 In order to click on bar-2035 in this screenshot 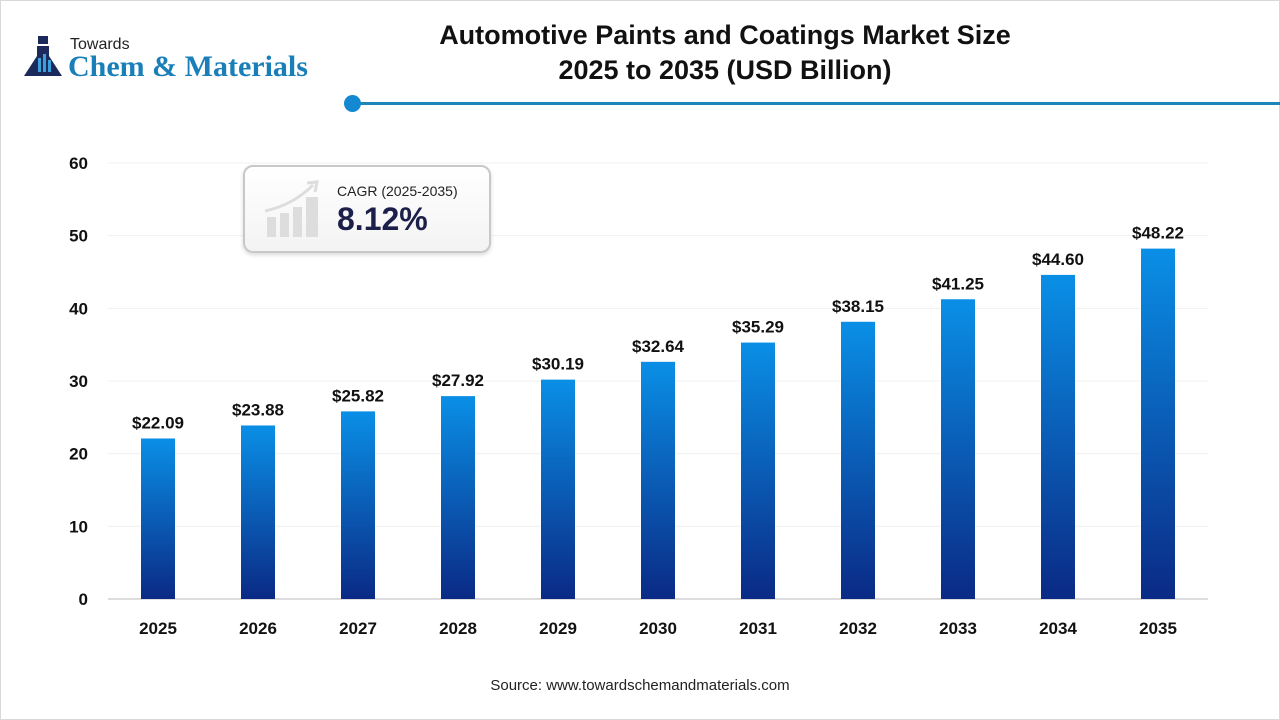, I will do `click(1158, 424)`.